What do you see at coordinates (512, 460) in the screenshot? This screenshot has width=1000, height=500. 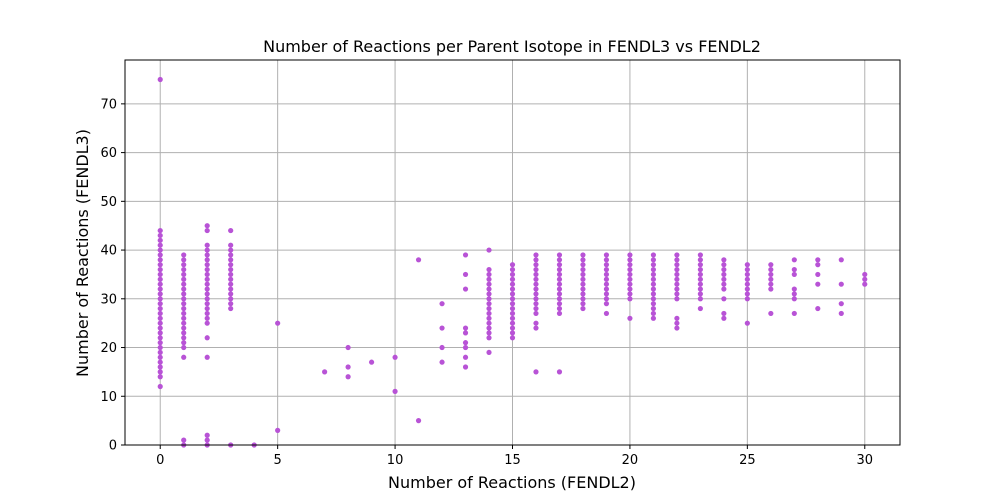 I see `x-tick-label: 15` at bounding box center [512, 460].